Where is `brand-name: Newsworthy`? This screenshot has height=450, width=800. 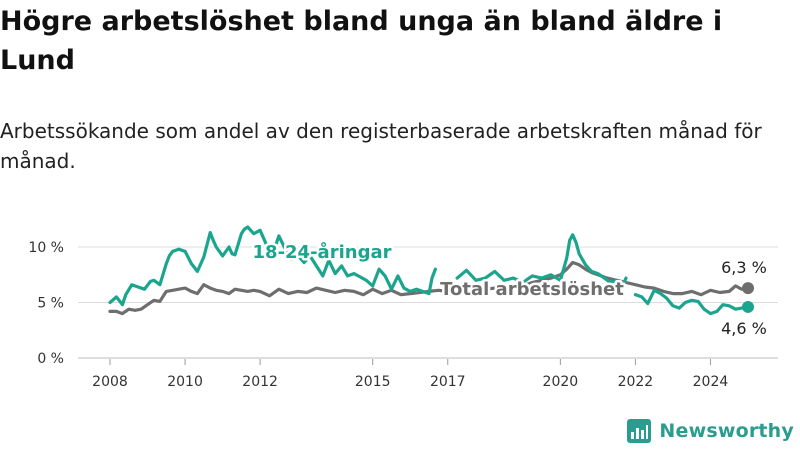
brand-name: Newsworthy is located at coordinates (726, 431).